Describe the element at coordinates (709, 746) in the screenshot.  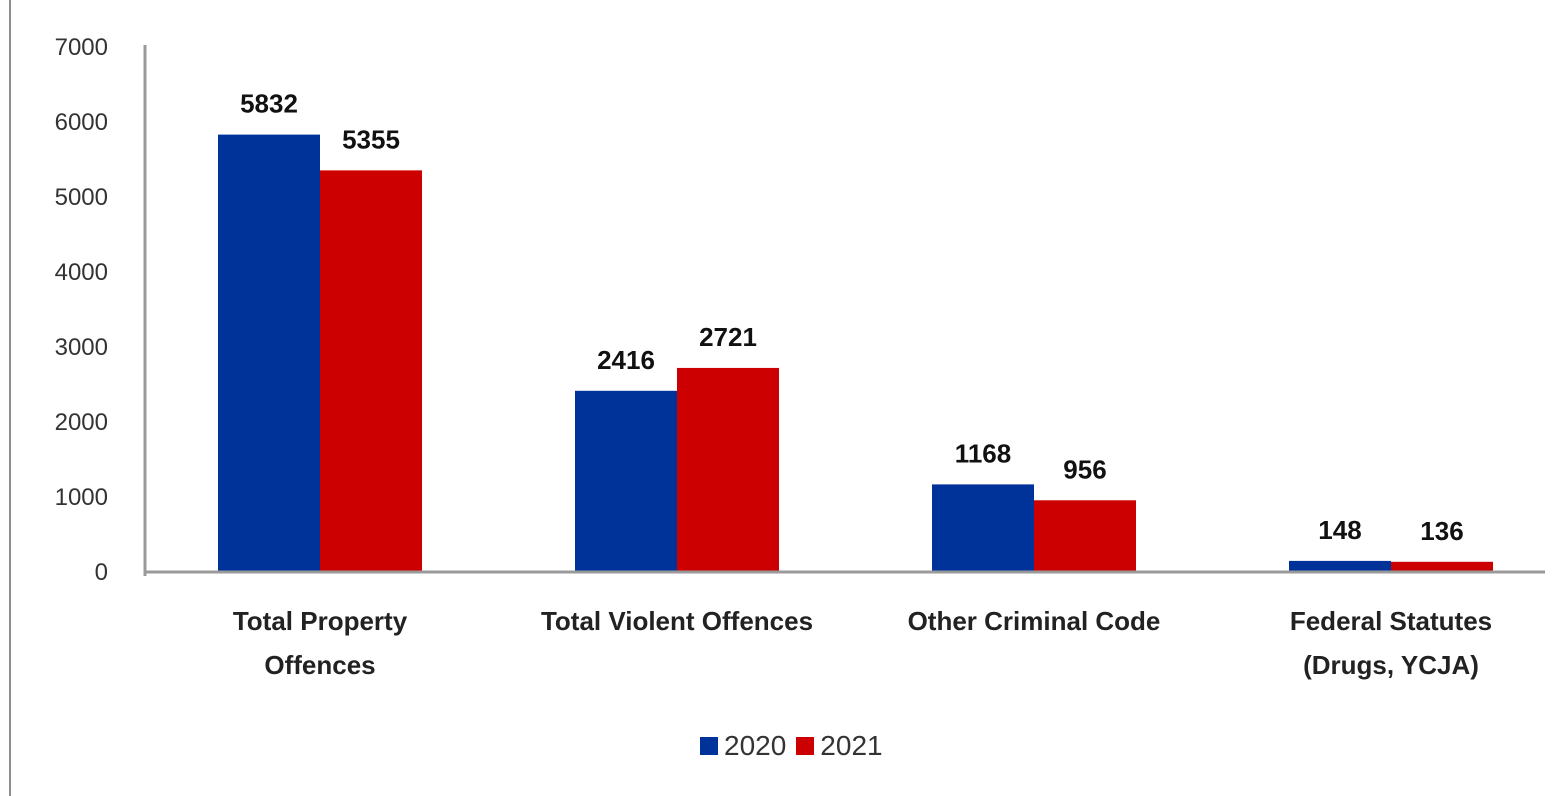
I see `legend-swatch-2020` at that location.